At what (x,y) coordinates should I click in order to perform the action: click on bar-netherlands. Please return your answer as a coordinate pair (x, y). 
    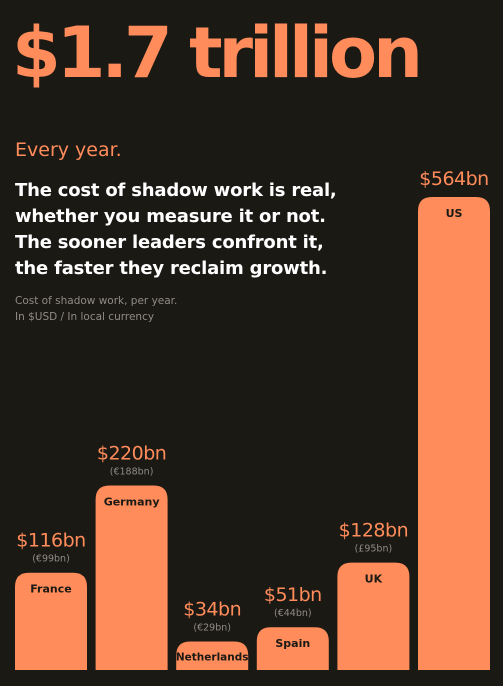
    Looking at the image, I should click on (212, 655).